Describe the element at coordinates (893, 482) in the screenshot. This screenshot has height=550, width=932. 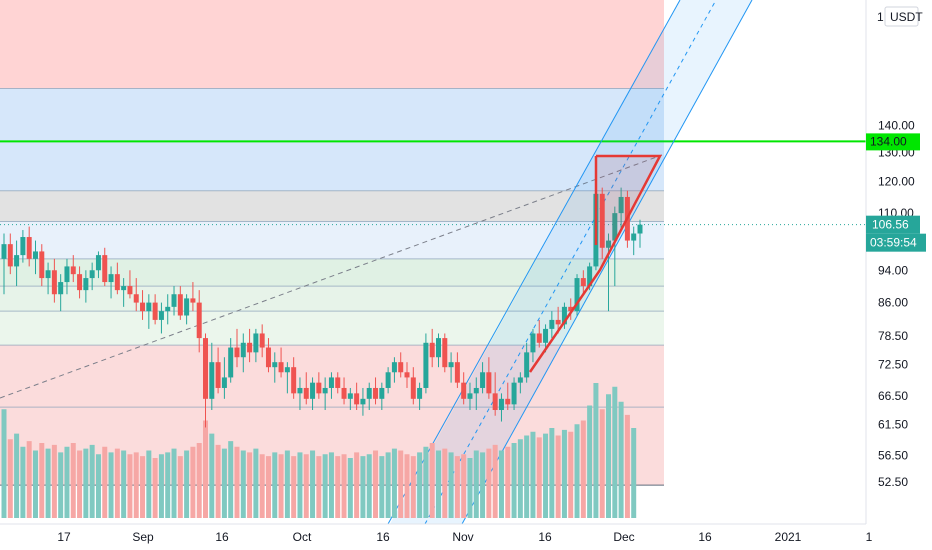
I see `price-tick: 52.50` at that location.